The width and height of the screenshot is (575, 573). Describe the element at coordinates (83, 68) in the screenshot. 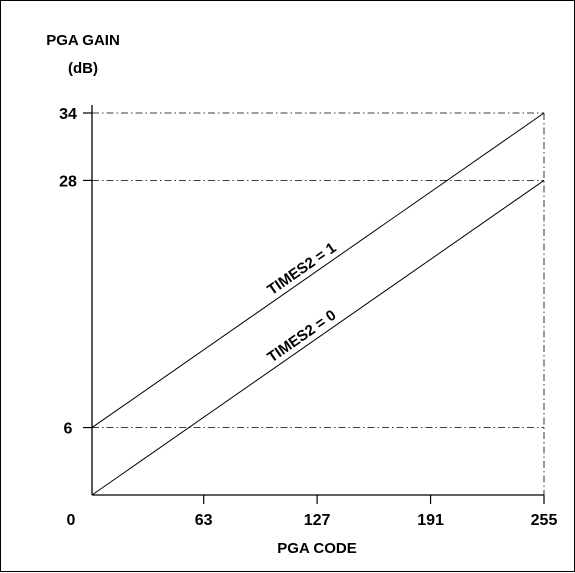

I see `y-axis-title-line2: (dB)` at that location.